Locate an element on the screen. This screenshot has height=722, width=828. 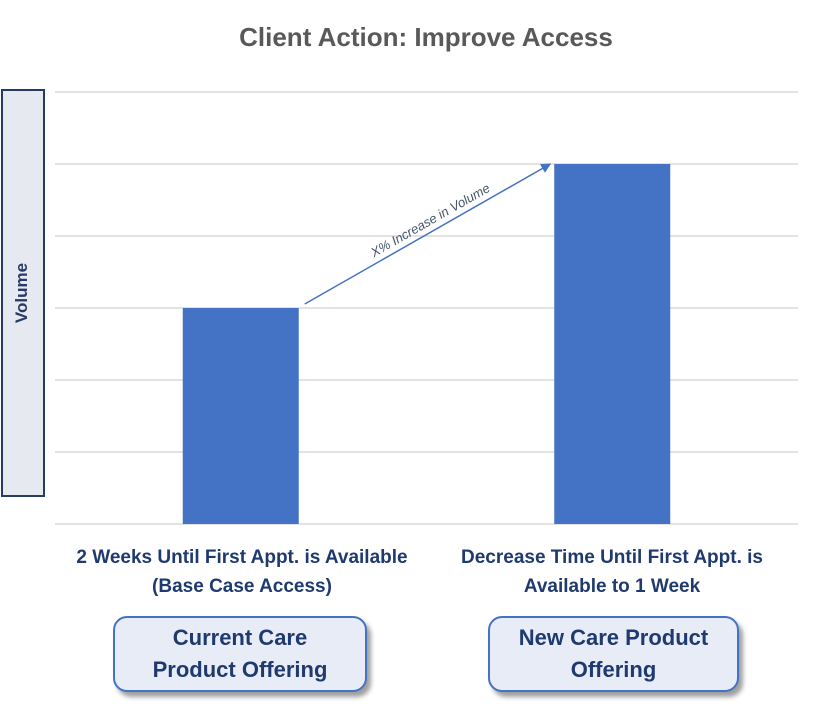
new-offering-line-1: New Care Product is located at coordinates (613, 637).